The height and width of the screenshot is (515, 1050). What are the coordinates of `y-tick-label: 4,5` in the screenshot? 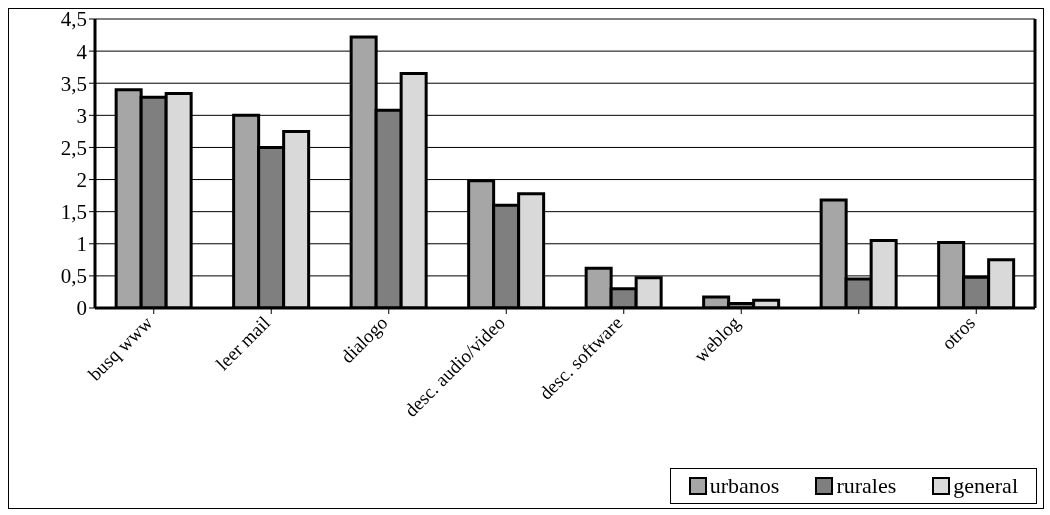 It's located at (73, 19).